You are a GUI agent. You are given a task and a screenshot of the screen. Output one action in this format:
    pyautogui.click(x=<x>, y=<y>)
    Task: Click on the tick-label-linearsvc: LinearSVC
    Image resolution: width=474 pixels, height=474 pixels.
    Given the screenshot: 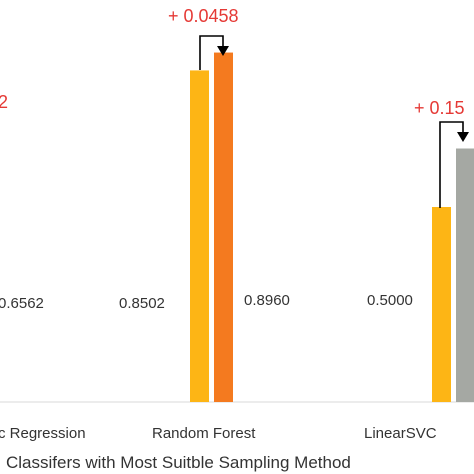 What is the action you would take?
    pyautogui.click(x=400, y=433)
    